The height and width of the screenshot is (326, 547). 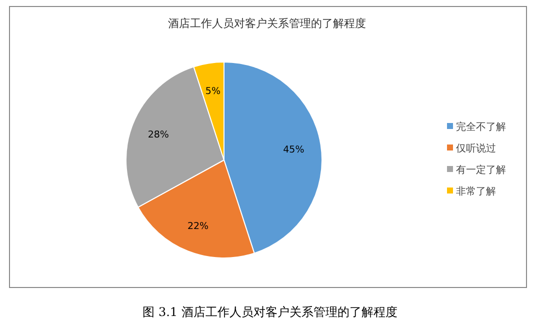 What do you see at coordinates (270, 312) in the screenshot?
I see `annotation: 图 3.1 酒店工作人员对客户关系管理的了解程度` at bounding box center [270, 312].